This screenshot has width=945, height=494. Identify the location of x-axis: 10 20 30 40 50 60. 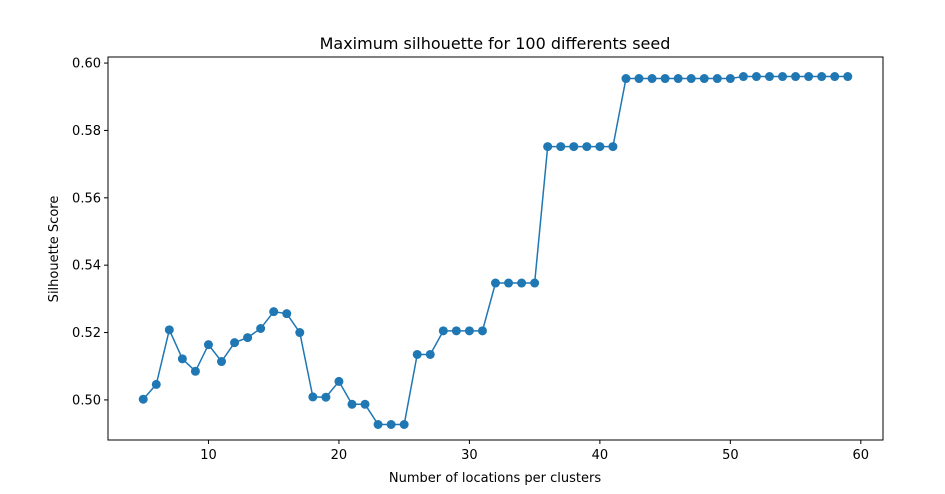
(534, 451).